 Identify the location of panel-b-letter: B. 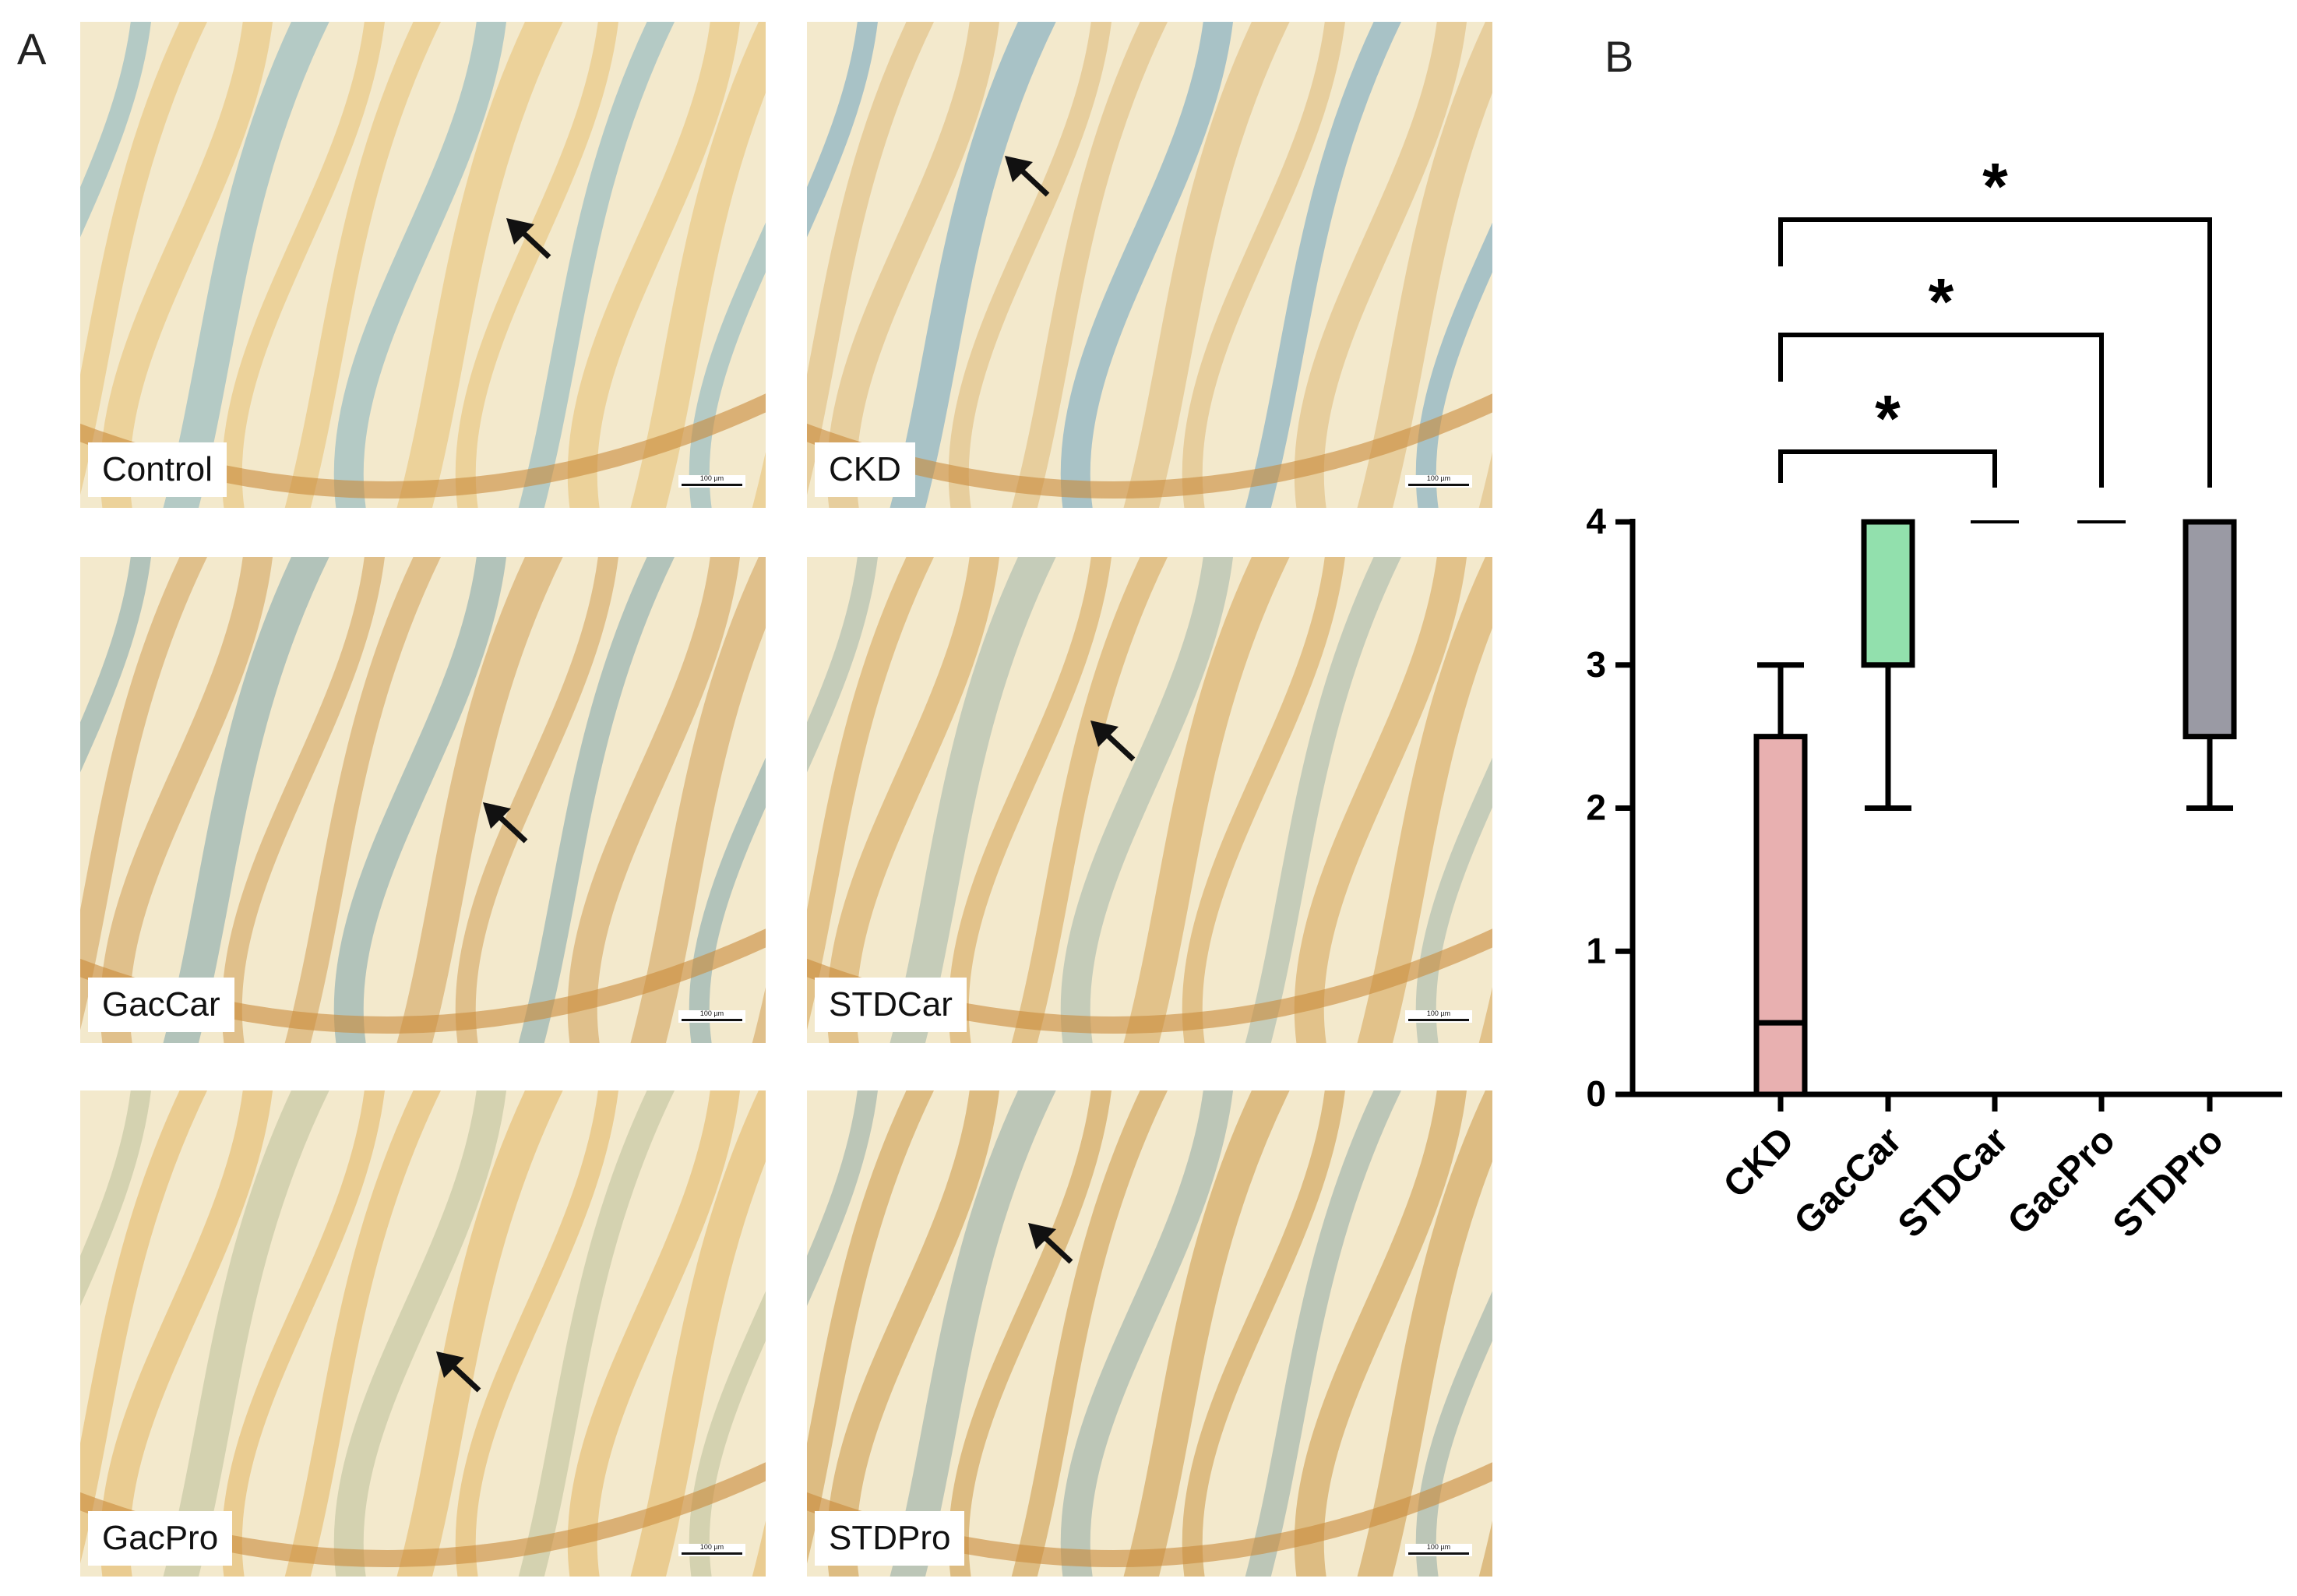
(1620, 56).